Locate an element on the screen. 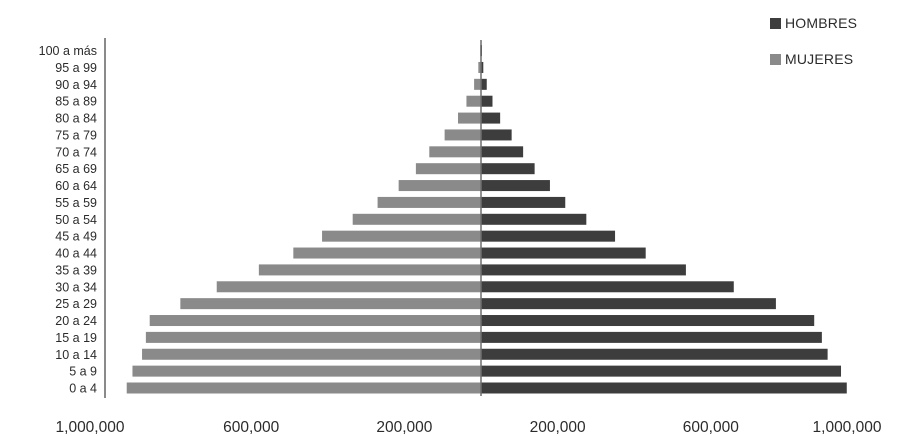 This screenshot has width=902, height=436. category-label: 5 a 9 is located at coordinates (83, 372).